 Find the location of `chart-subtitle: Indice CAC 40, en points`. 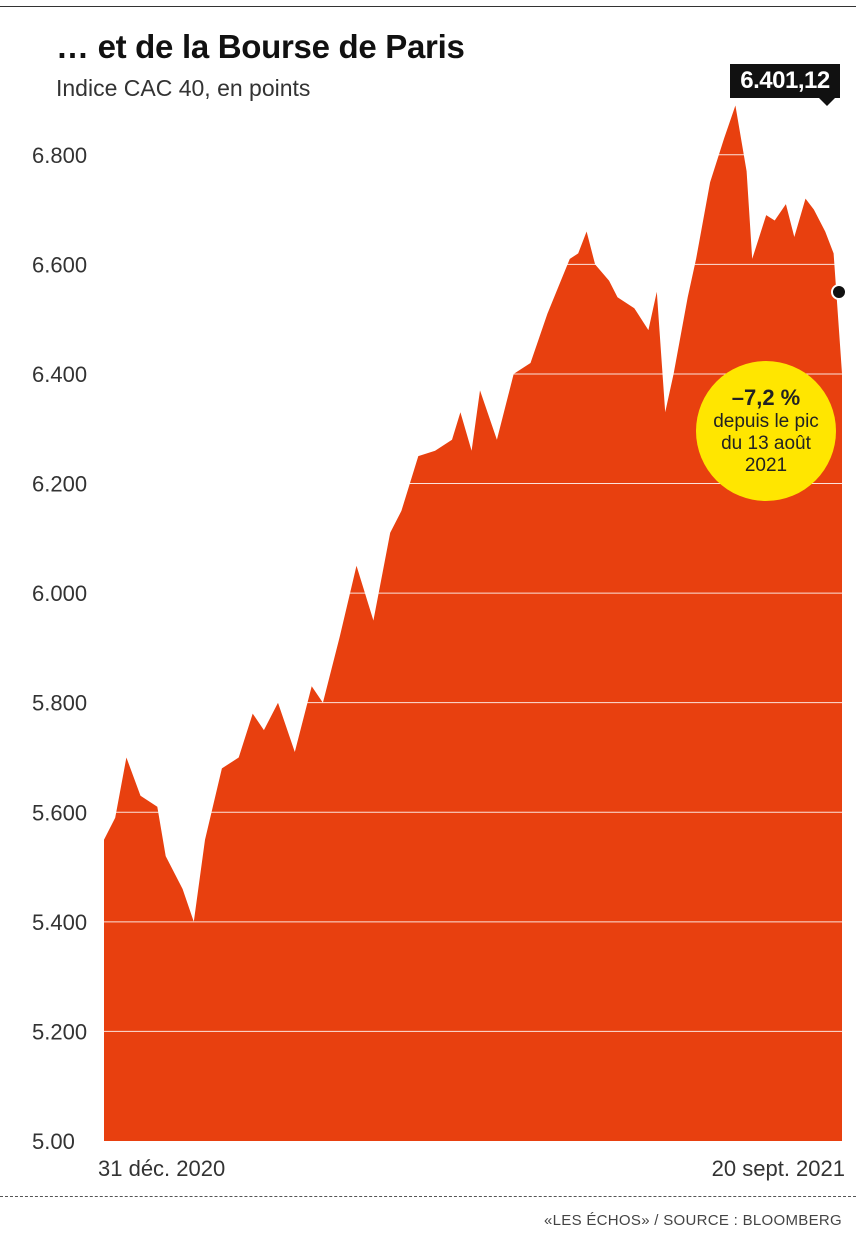

chart-subtitle: Indice CAC 40, en points is located at coordinates (183, 88).